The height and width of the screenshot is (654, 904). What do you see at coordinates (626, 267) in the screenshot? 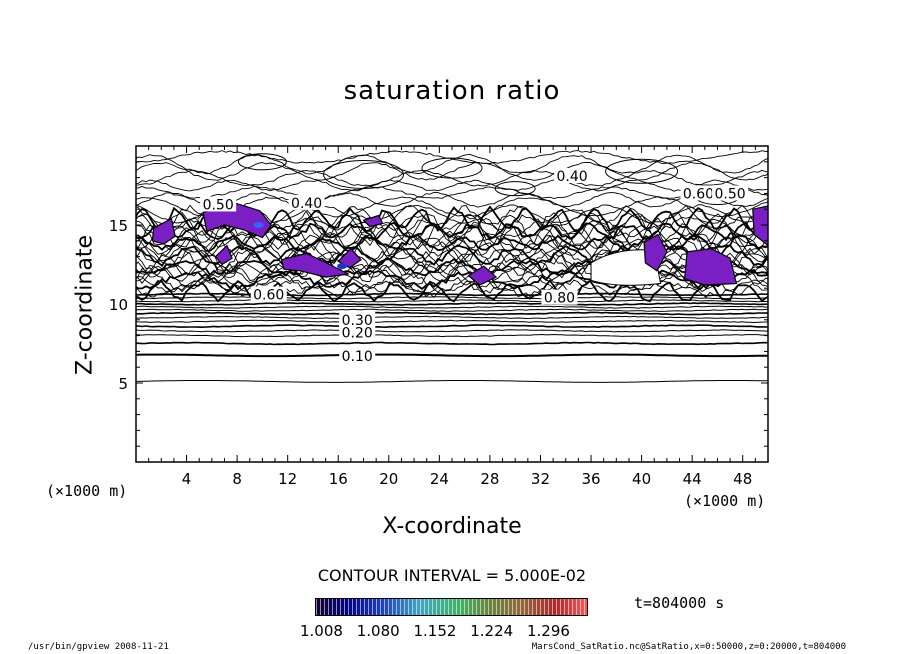
I see `clear-region` at bounding box center [626, 267].